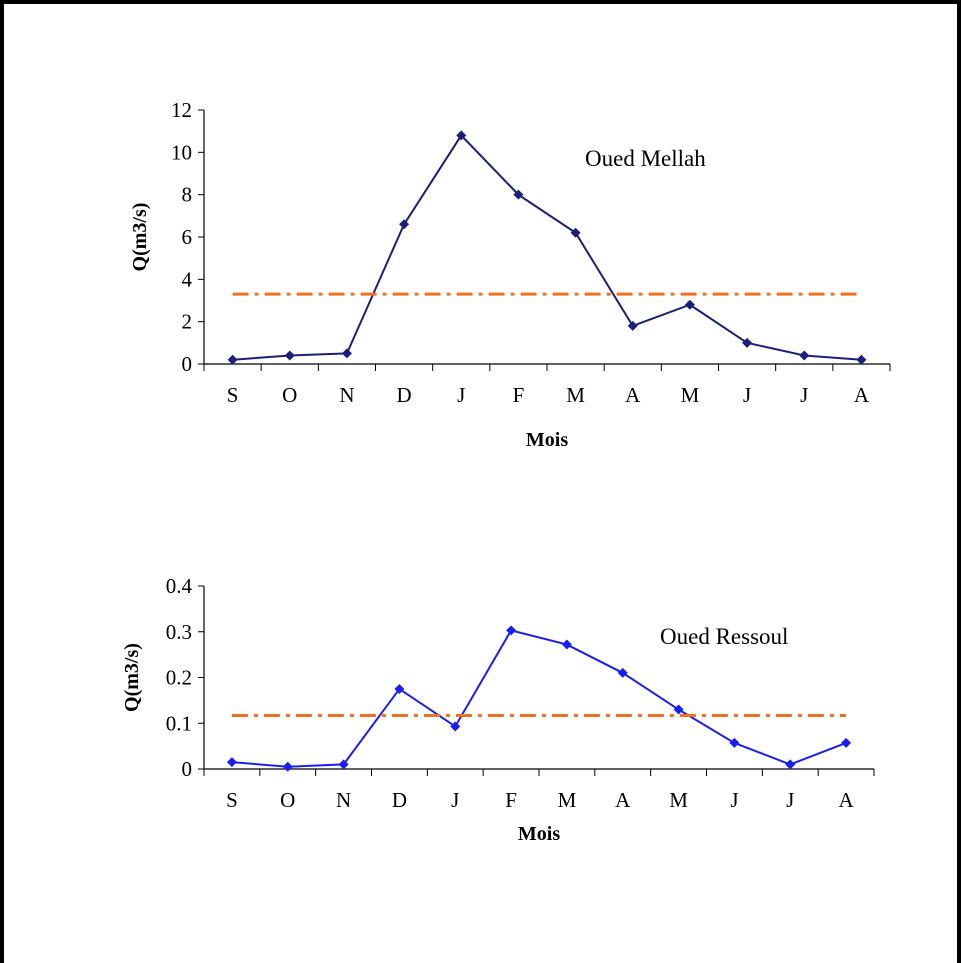 This screenshot has width=961, height=963. Describe the element at coordinates (539, 698) in the screenshot. I see `series-line` at that location.